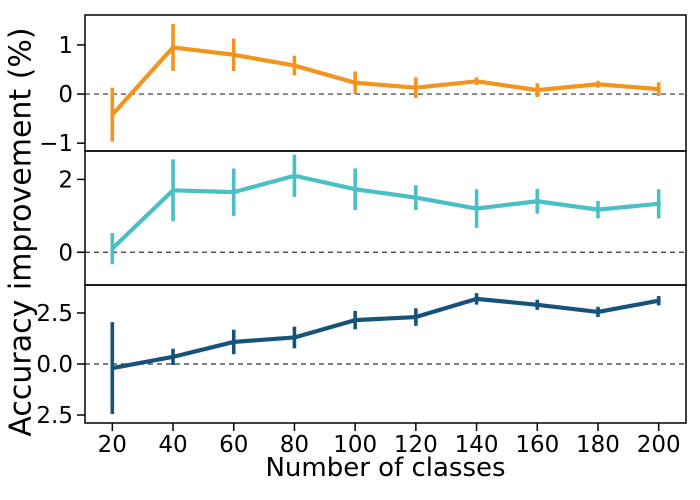 This screenshot has width=700, height=500. I want to click on y-tick-label: 2, so click(65, 180).